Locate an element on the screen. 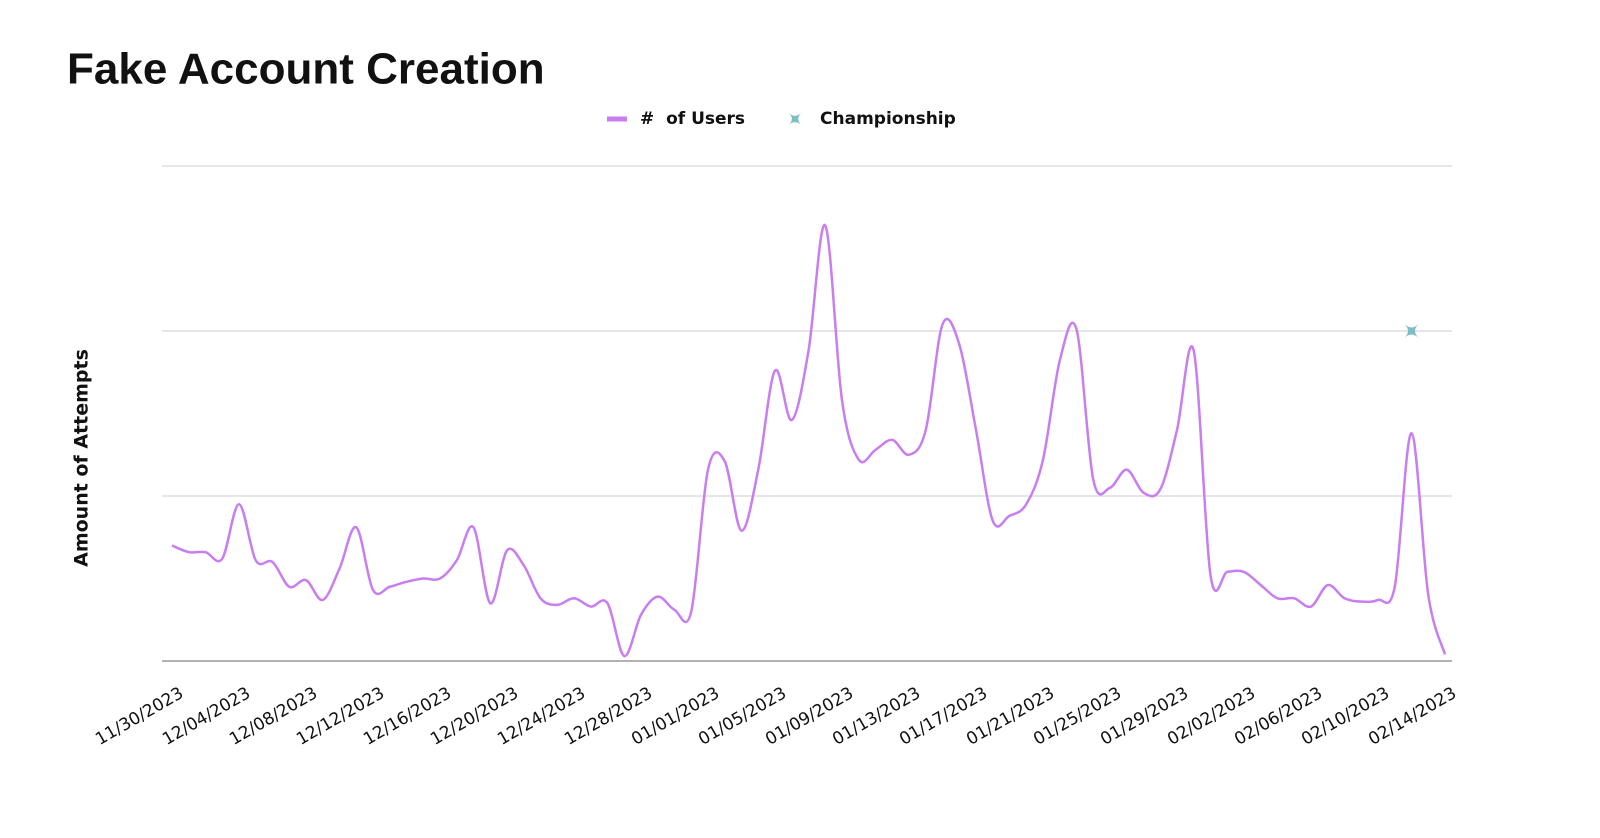 This screenshot has width=1600, height=838. legend-label: # of Users is located at coordinates (692, 119).